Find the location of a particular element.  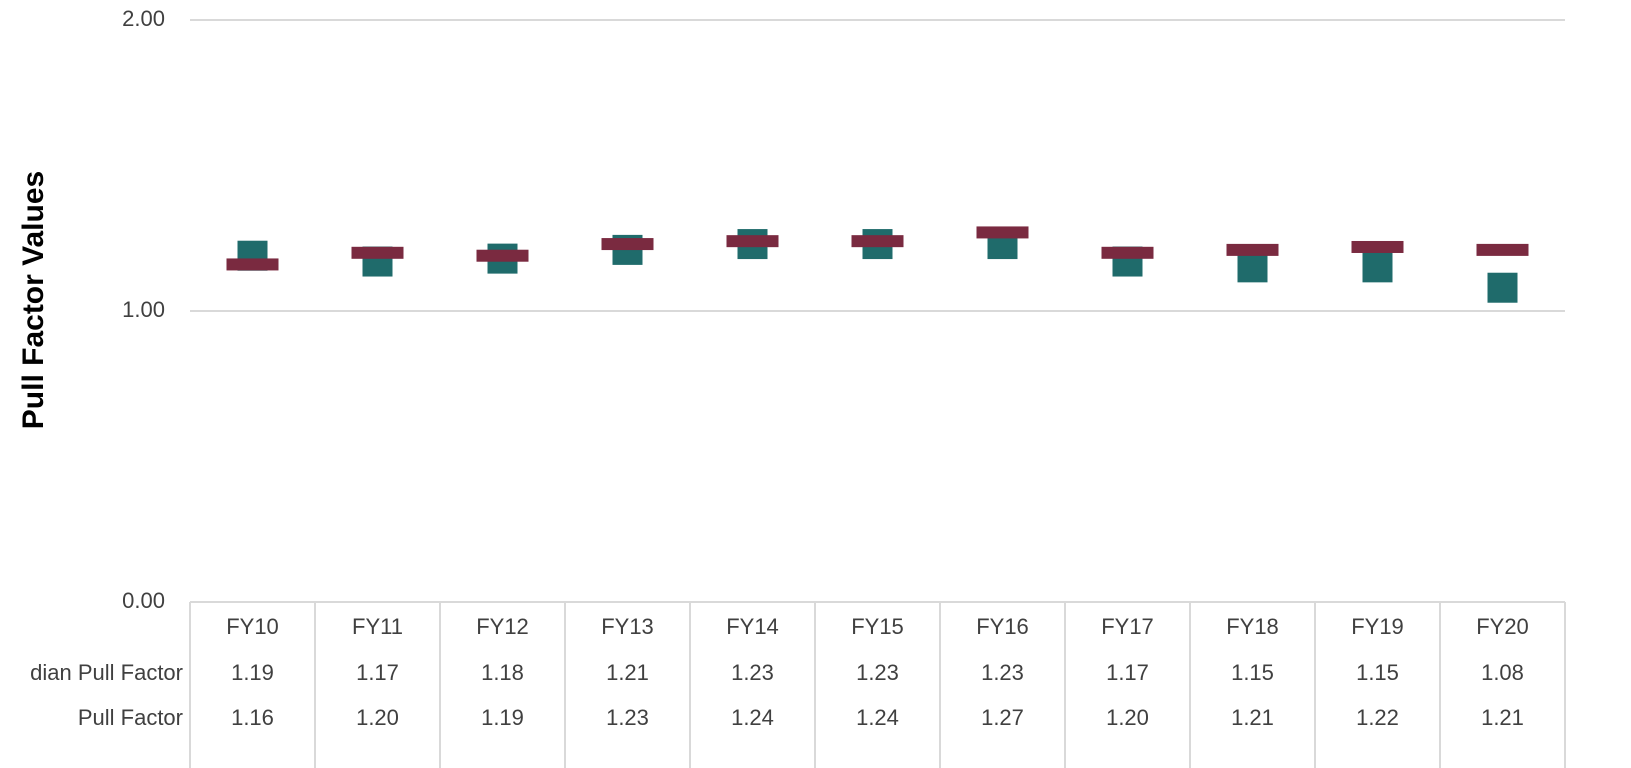

x-tick-label: FY16 is located at coordinates (1002, 626).